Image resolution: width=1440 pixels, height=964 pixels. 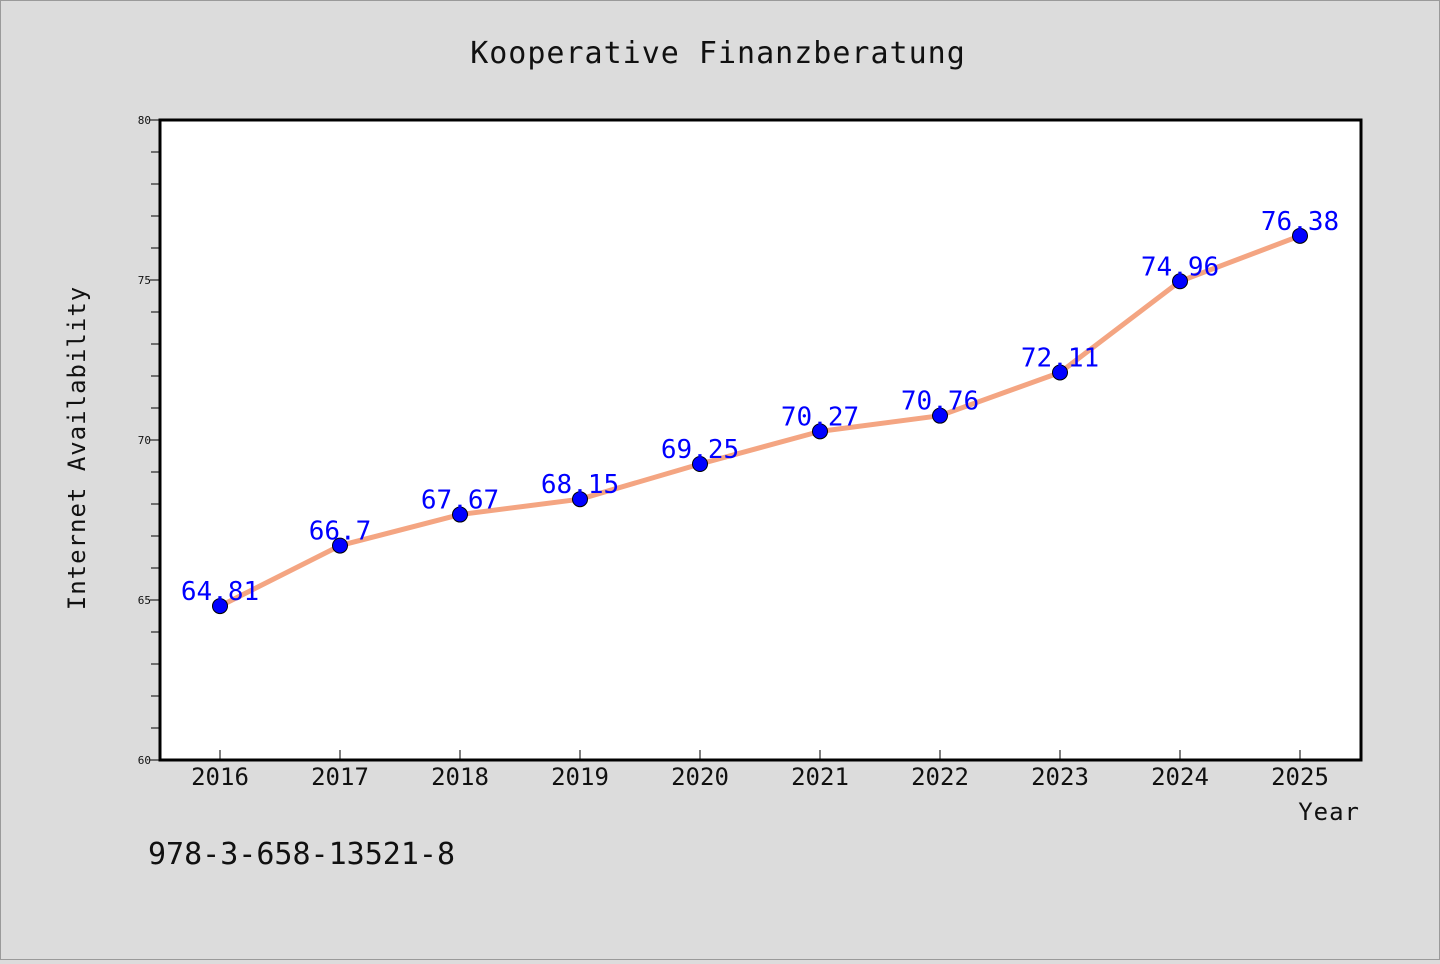 What do you see at coordinates (77, 448) in the screenshot?
I see `y-axis-label: Internet Availability` at bounding box center [77, 448].